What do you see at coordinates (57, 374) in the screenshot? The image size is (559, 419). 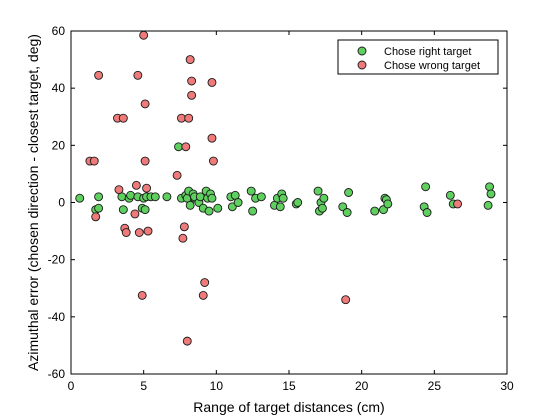 I see `y-tick-label: -60` at bounding box center [57, 374].